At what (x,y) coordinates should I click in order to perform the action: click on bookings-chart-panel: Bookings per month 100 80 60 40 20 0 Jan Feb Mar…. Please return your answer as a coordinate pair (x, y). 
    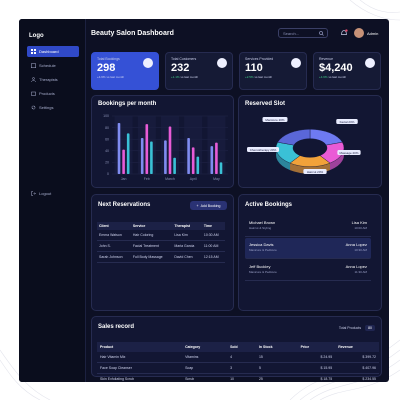
    Looking at the image, I should click on (162, 141).